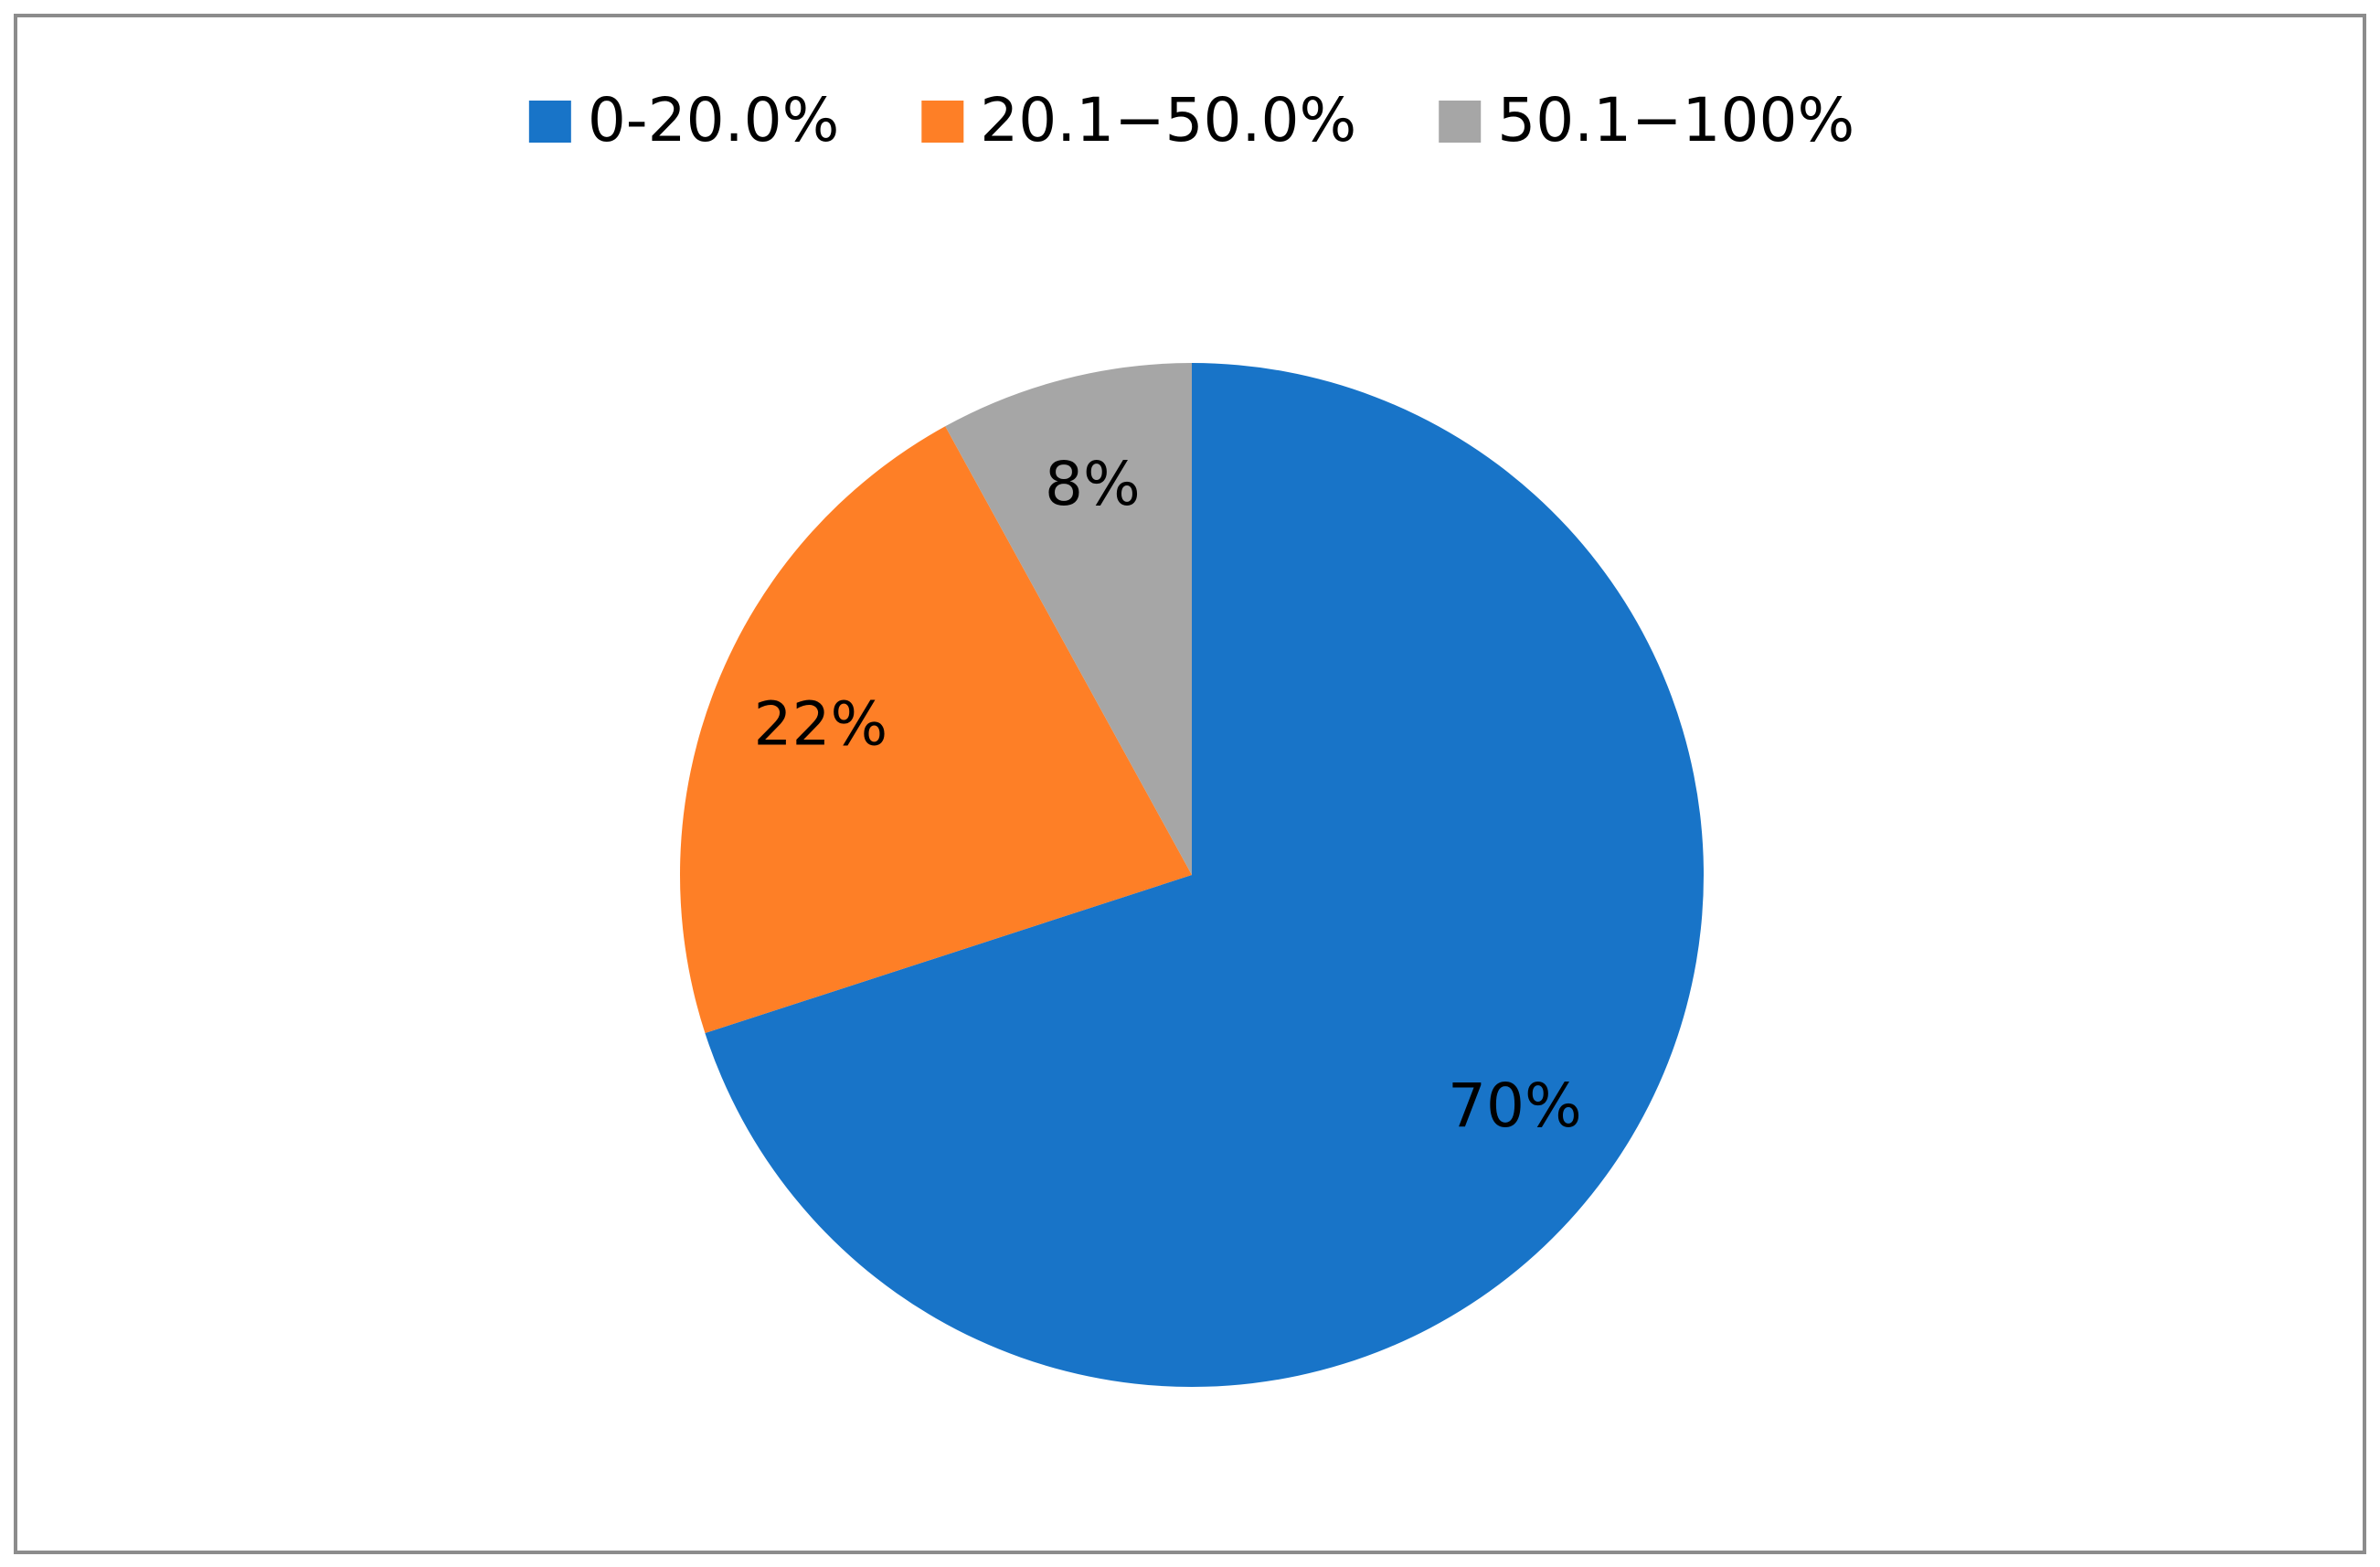  What do you see at coordinates (1168, 120) in the screenshot?
I see `legend-label: 20.1−50.0%` at bounding box center [1168, 120].